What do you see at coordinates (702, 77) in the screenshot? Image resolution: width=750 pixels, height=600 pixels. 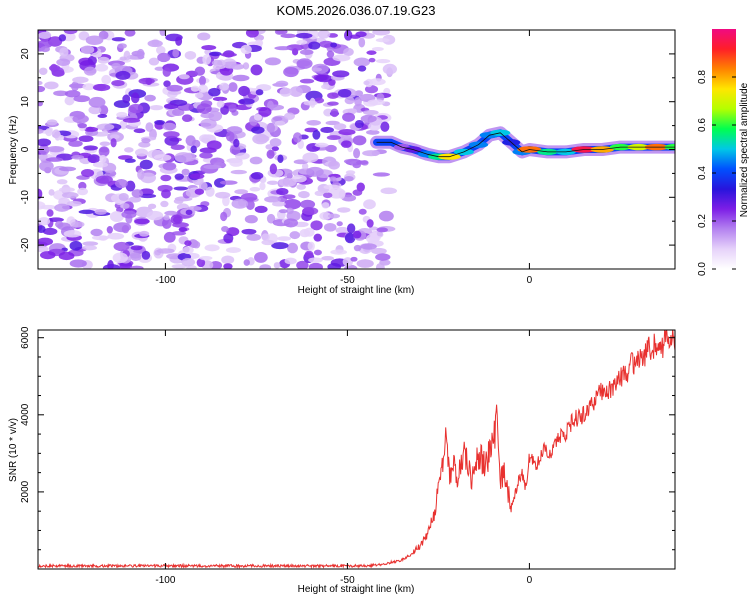 I see `colorbar-tick-label: 0.8` at bounding box center [702, 77].